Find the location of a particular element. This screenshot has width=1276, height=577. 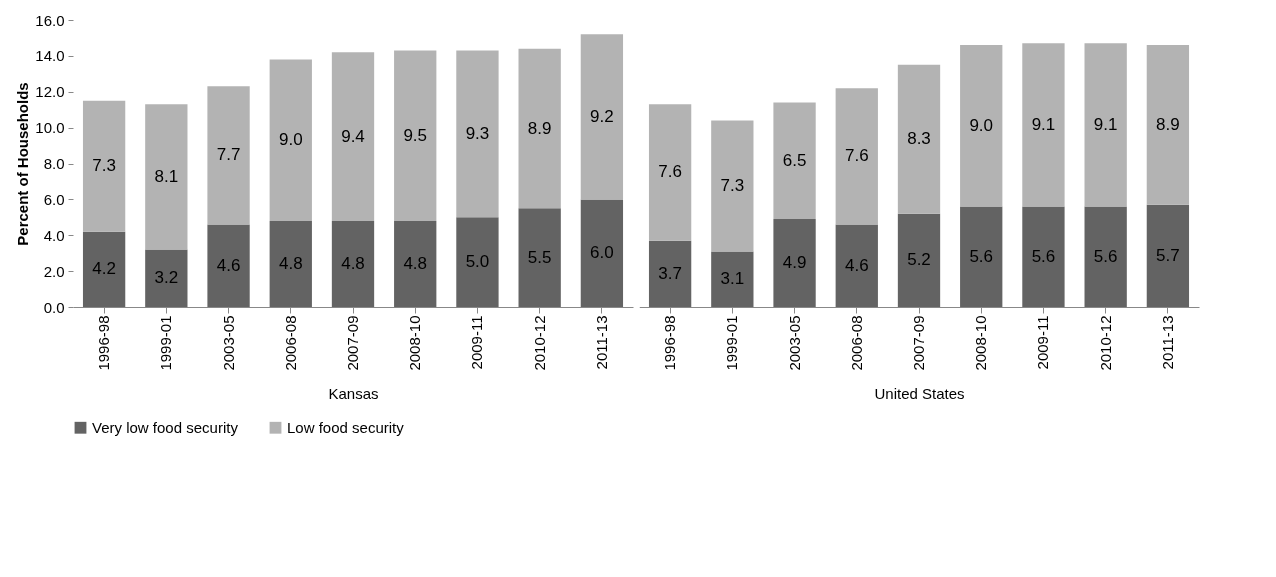

data-label: 5.7 is located at coordinates (1168, 255).